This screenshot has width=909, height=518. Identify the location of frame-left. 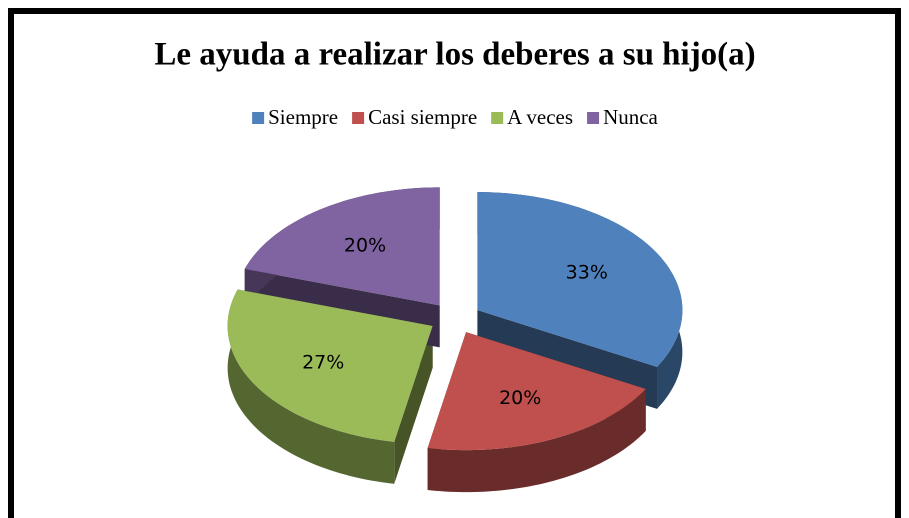
(11, 263).